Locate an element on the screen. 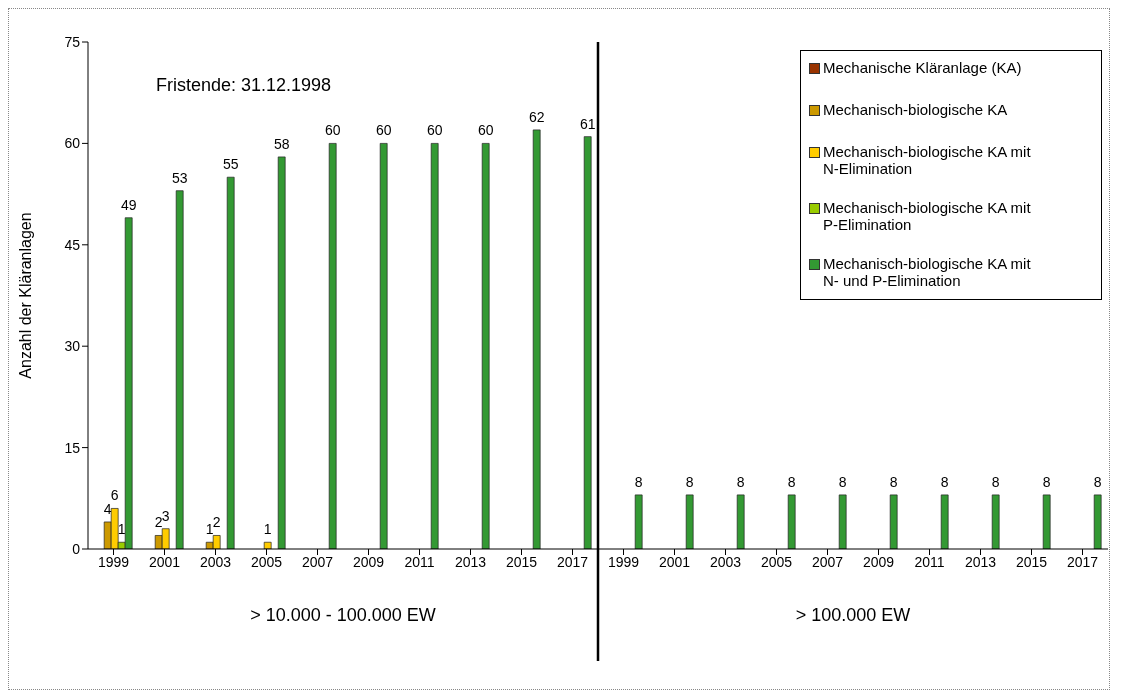  data-label: 49 is located at coordinates (128, 204).